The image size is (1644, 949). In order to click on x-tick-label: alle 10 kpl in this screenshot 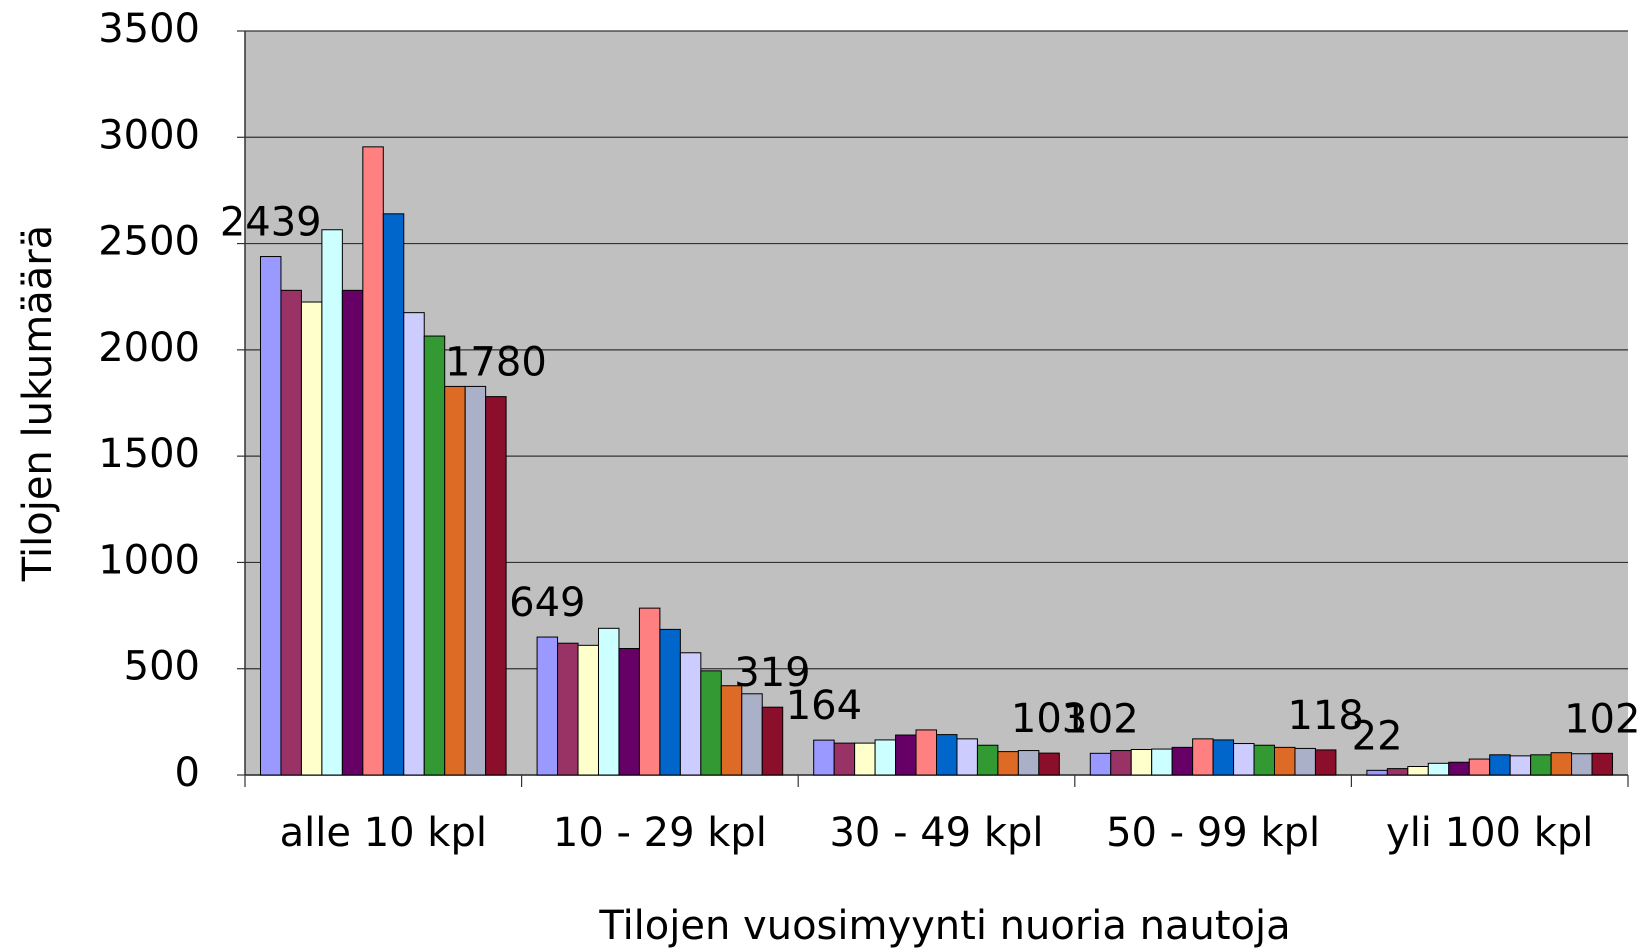, I will do `click(383, 833)`.